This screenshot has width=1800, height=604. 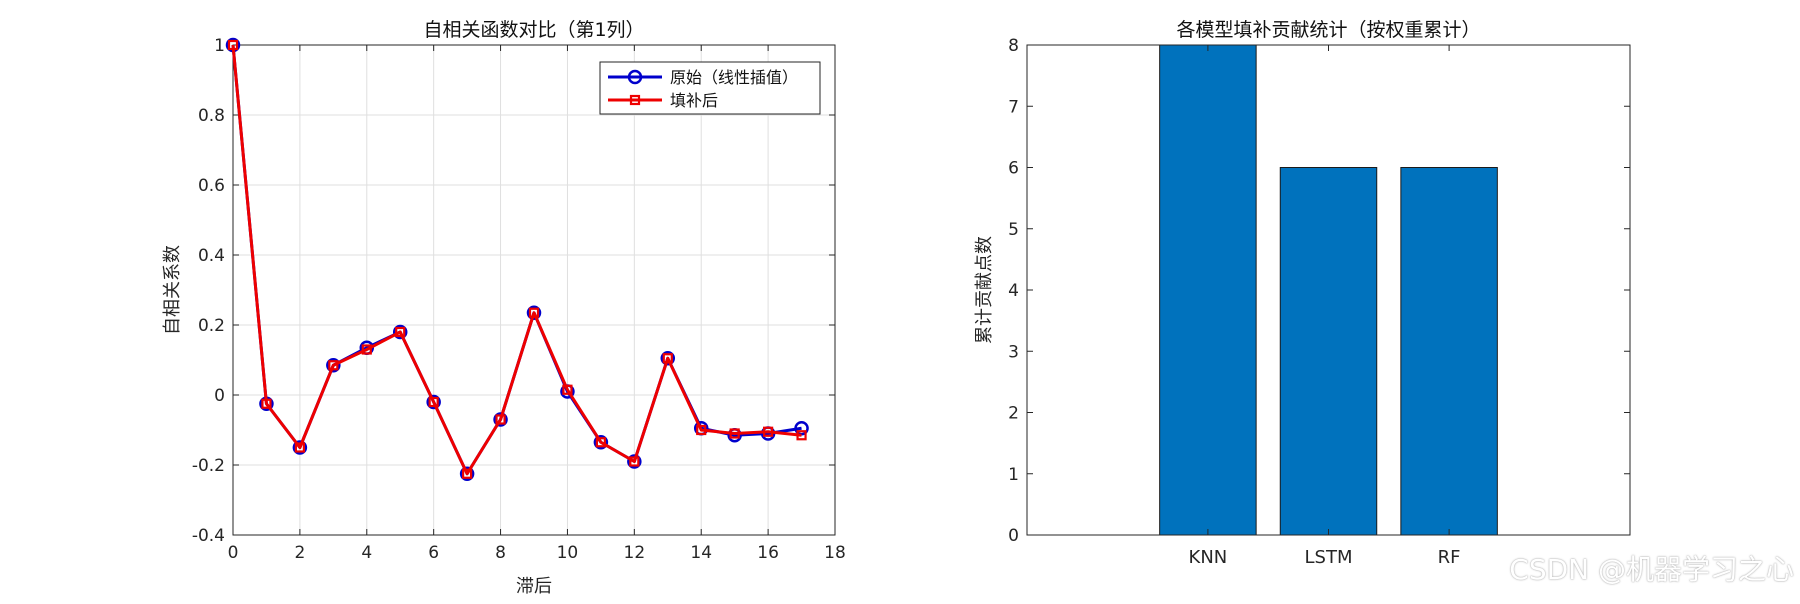 I want to click on x-tick-label: 4, so click(x=366, y=553).